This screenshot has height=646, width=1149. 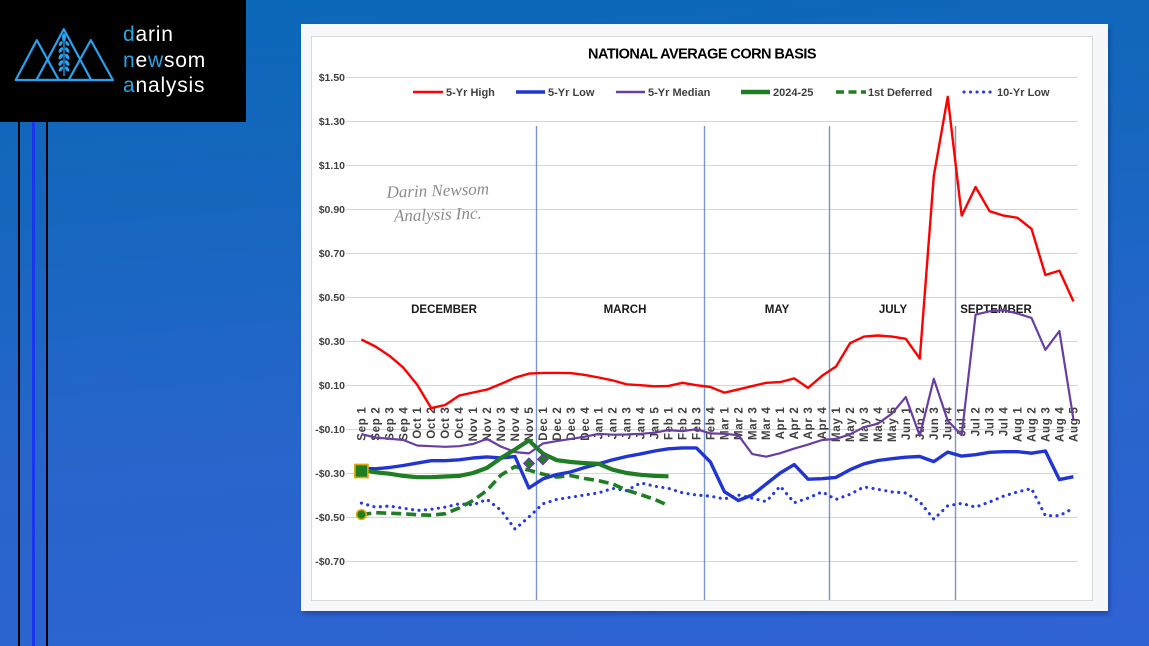 What do you see at coordinates (437, 214) in the screenshot?
I see `svg-text: Analysis Inc.` at bounding box center [437, 214].